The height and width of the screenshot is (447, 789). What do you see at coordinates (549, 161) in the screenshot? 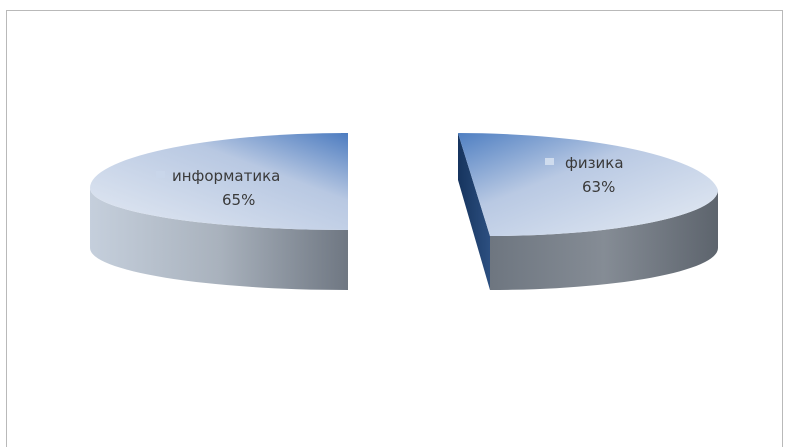
I see `legend-marker-fizika` at bounding box center [549, 161].